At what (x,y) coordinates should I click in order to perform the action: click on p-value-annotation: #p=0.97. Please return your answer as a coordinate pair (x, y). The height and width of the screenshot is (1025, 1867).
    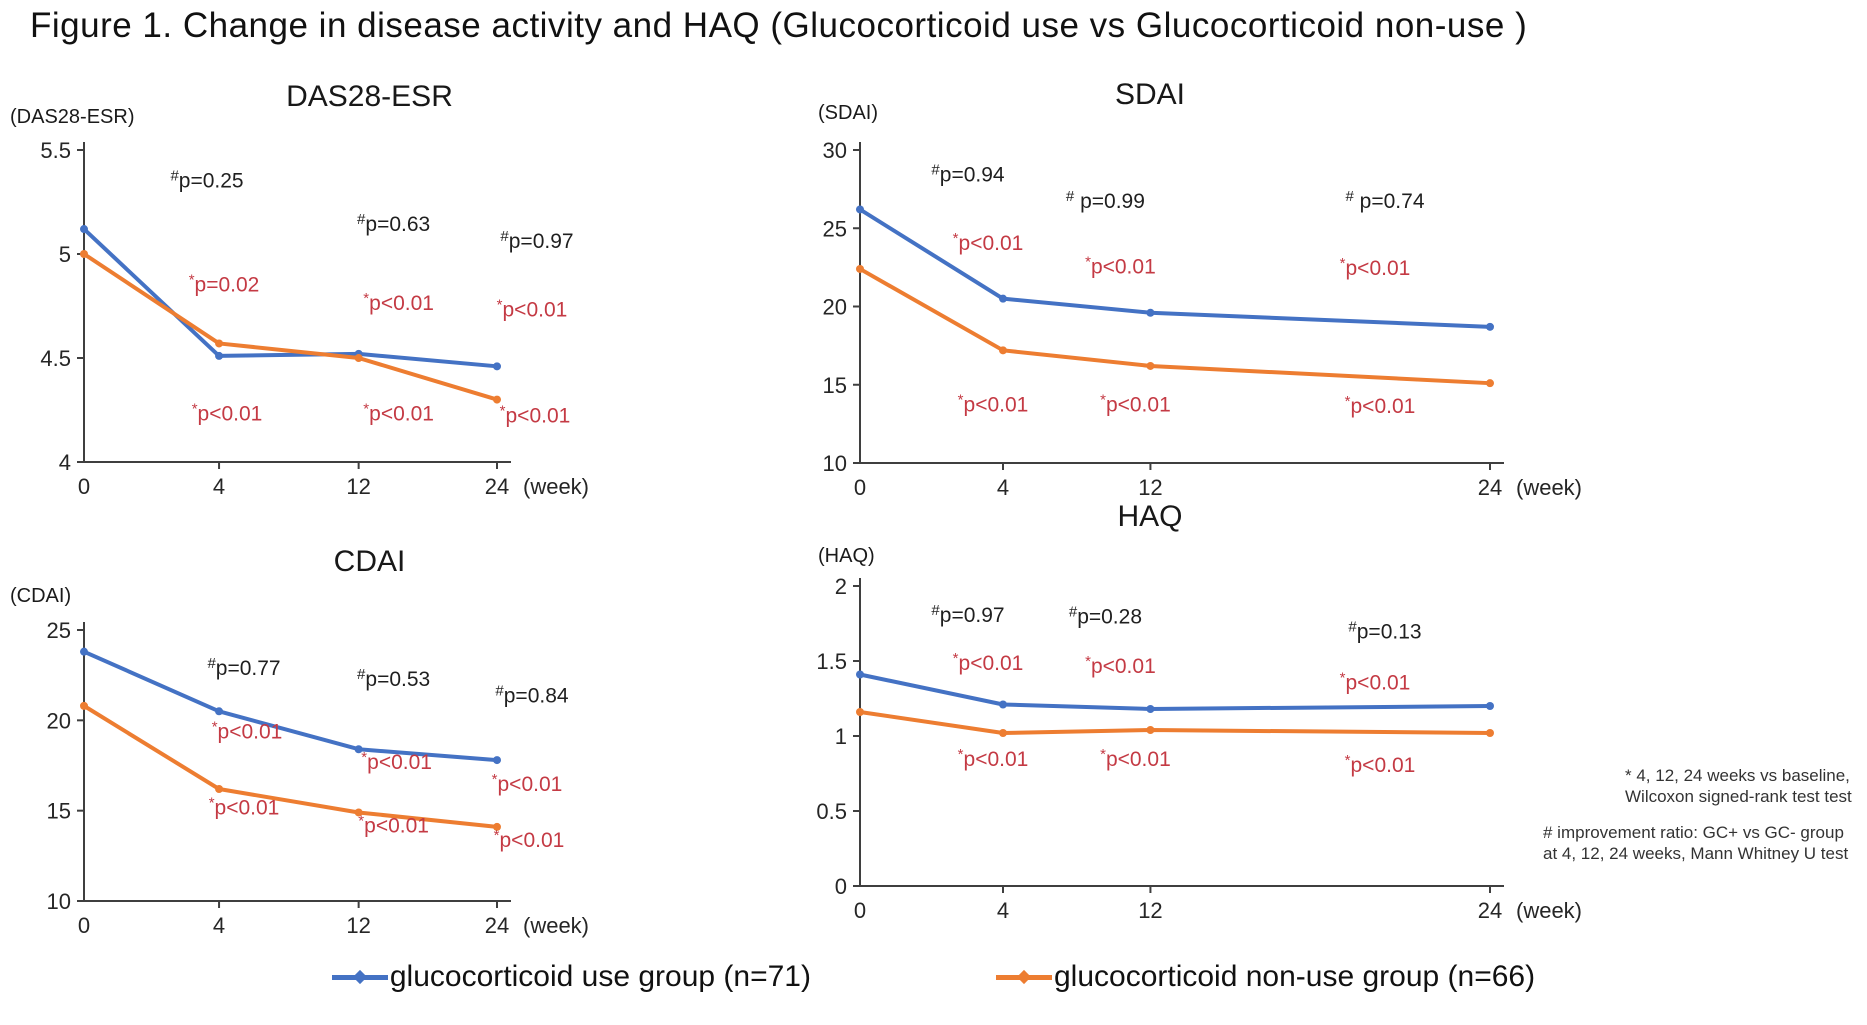
    Looking at the image, I should click on (967, 614).